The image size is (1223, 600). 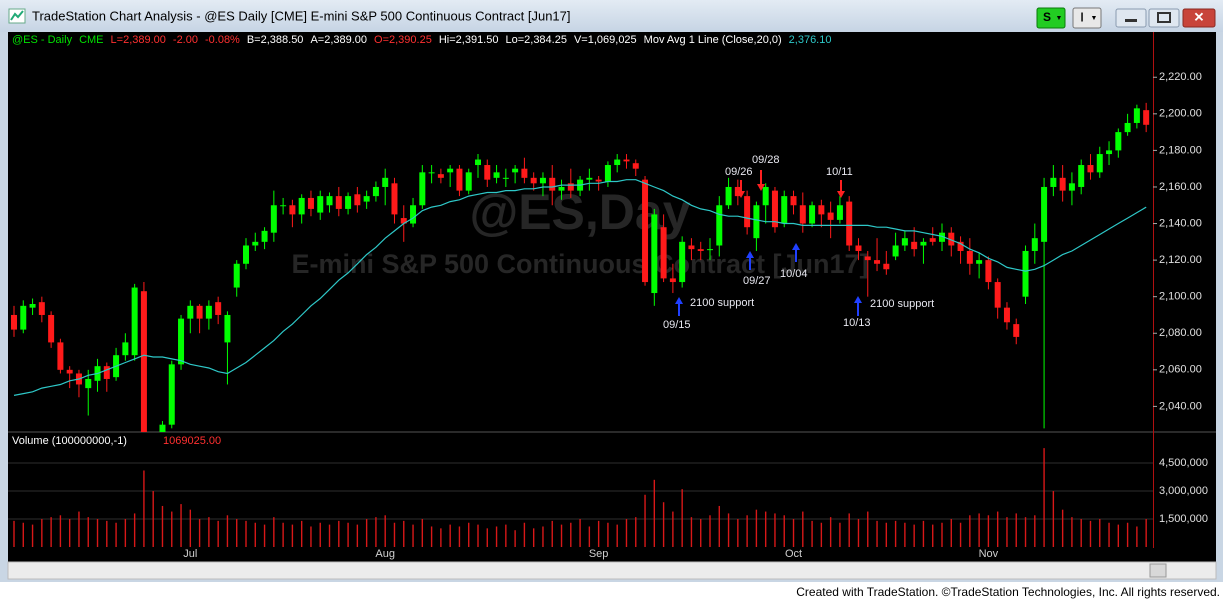 What do you see at coordinates (766, 160) in the screenshot?
I see `annotation: 09/28` at bounding box center [766, 160].